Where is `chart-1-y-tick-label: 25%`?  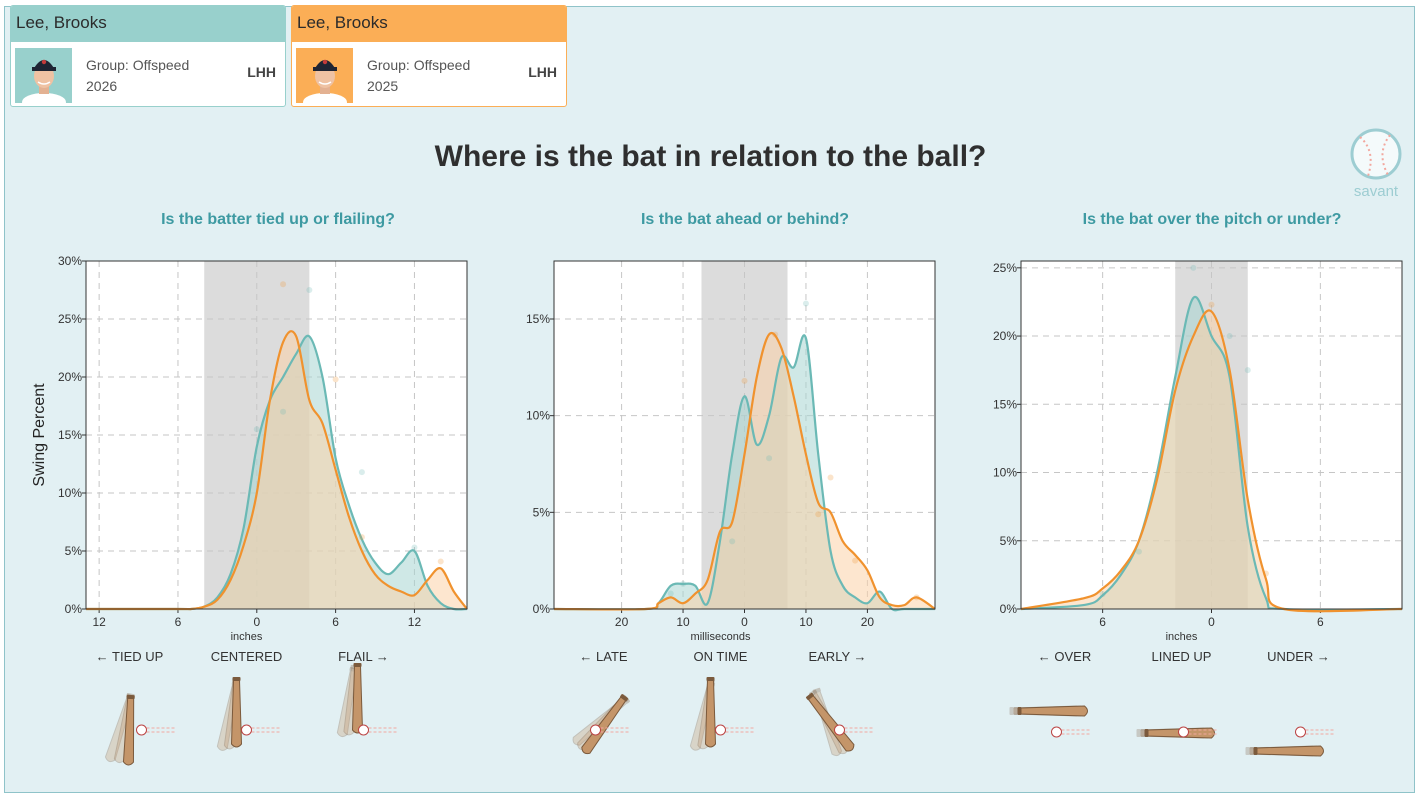
chart-1-y-tick-label: 25% is located at coordinates (70, 319).